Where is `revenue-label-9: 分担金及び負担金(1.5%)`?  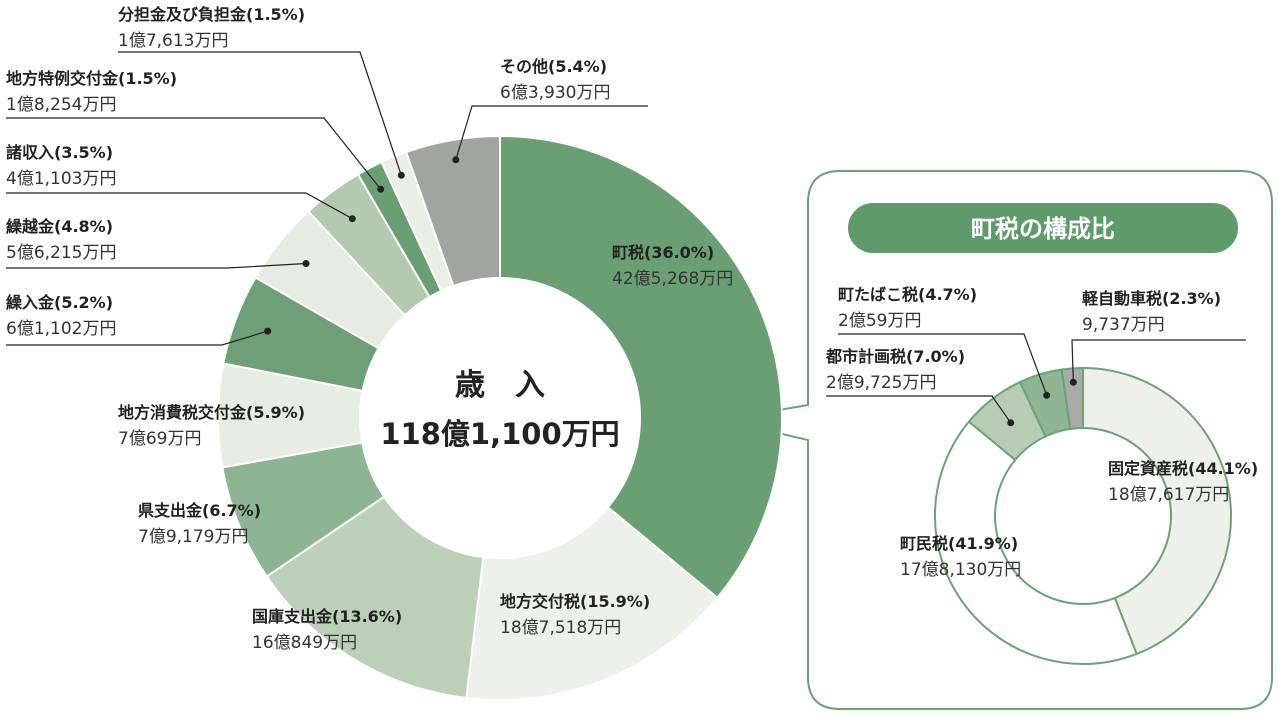
revenue-label-9: 分担金及び負担金(1.5%) is located at coordinates (211, 14).